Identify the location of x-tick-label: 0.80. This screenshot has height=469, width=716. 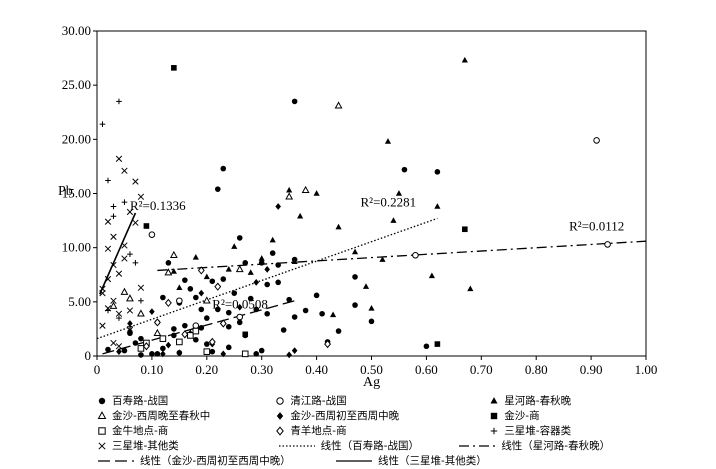
(536, 369).